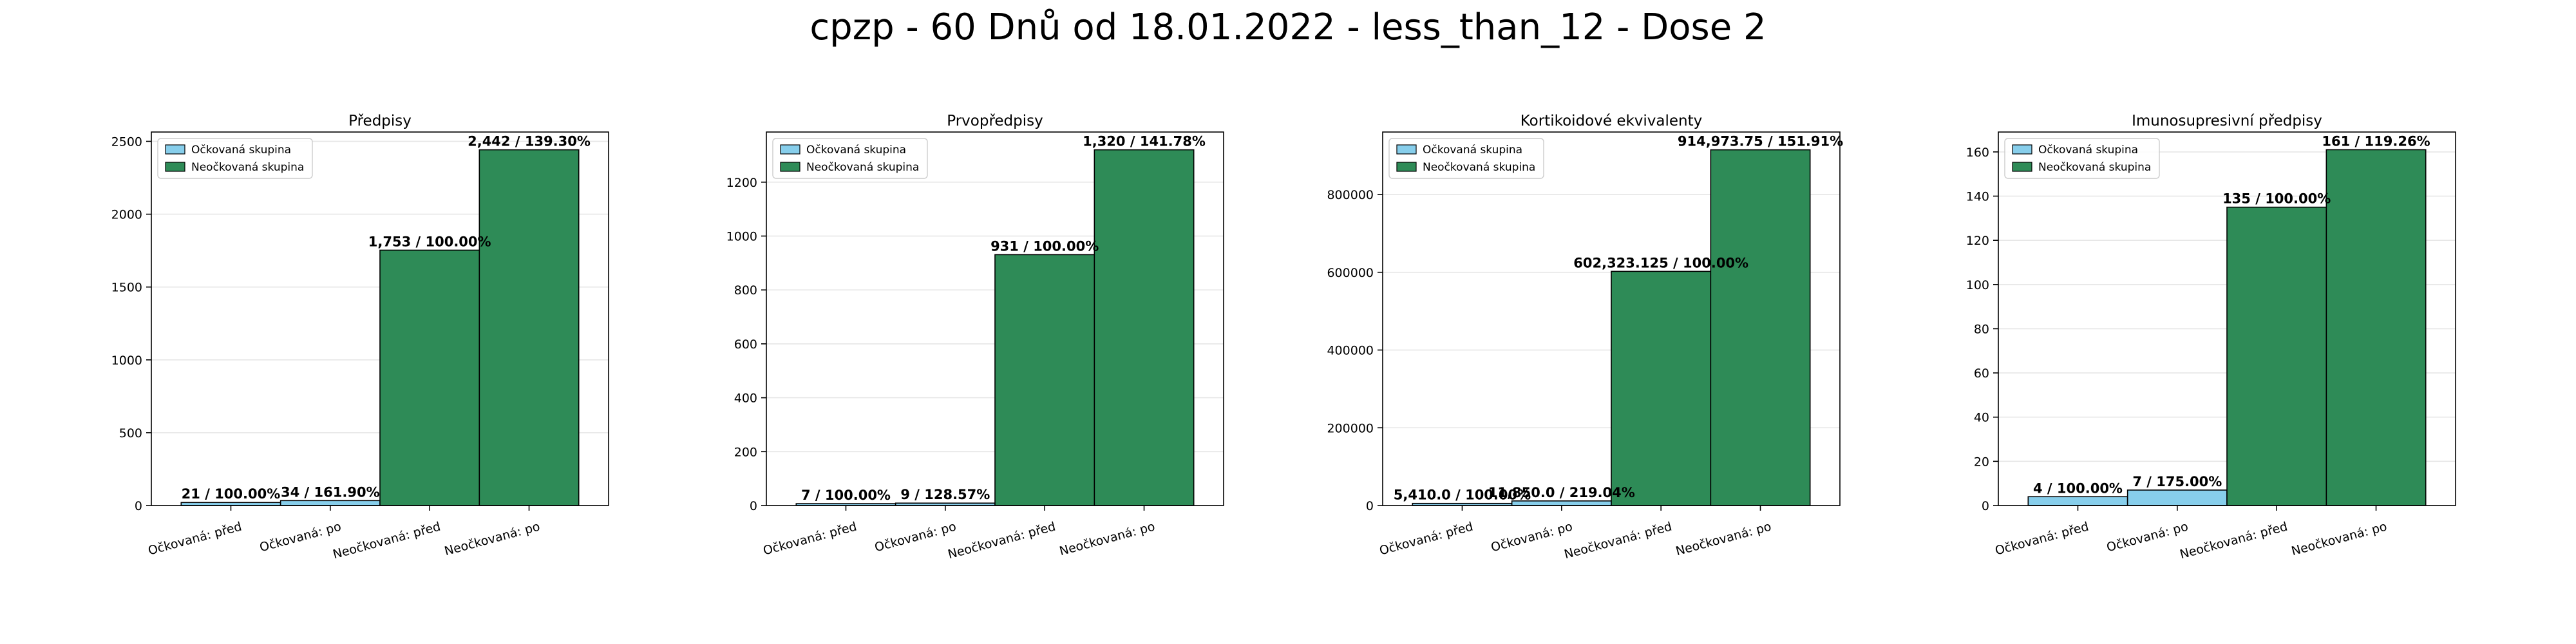  I want to click on subplot-title: Předpisy, so click(380, 121).